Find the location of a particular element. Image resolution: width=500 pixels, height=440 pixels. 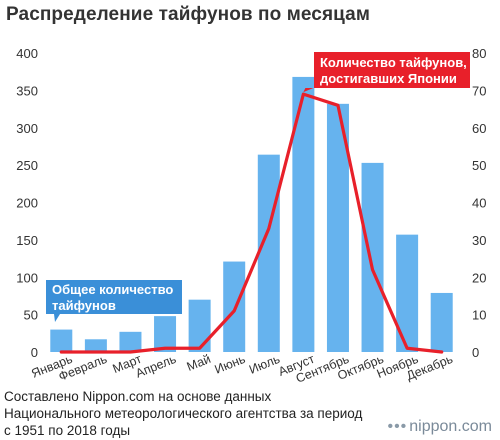

y-left-tick-100: 100 is located at coordinates (27, 277).